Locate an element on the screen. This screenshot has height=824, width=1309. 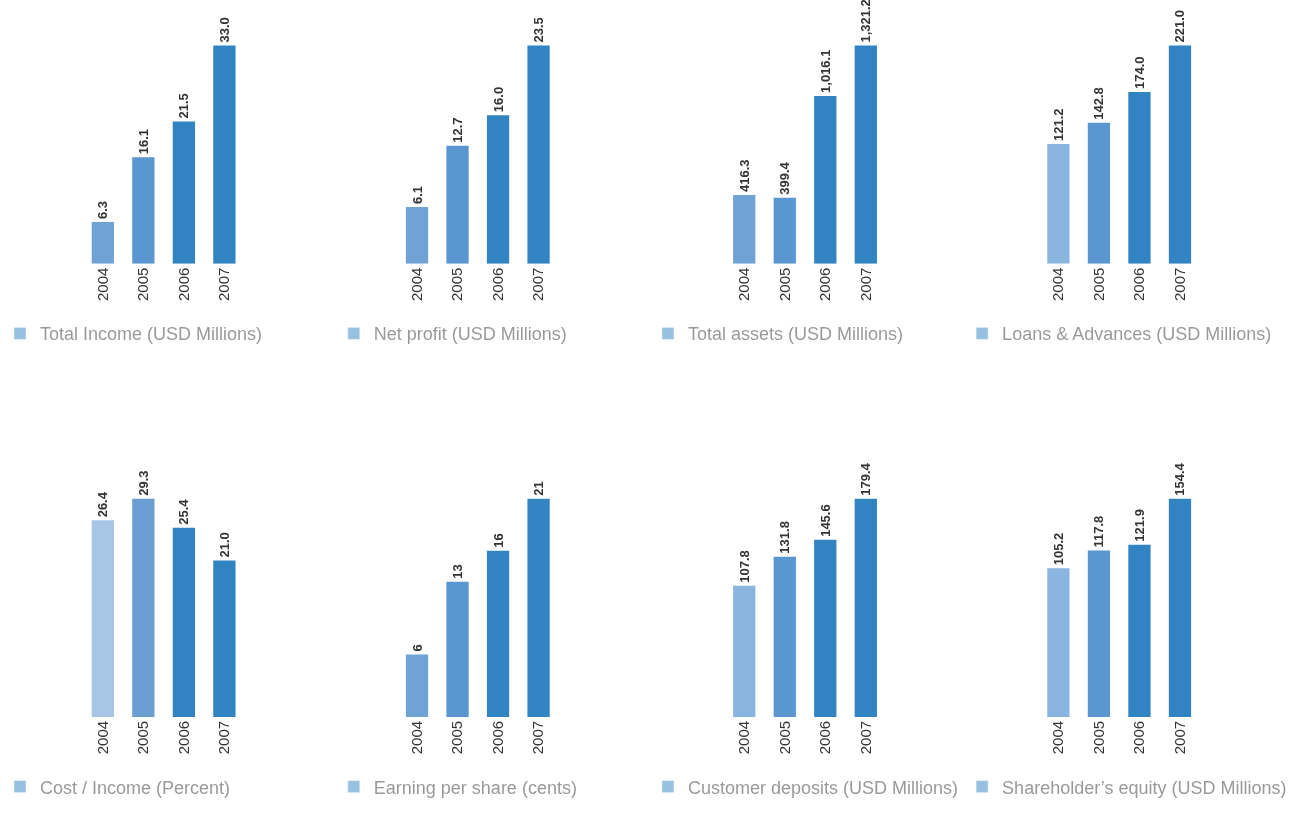
data-label: 399.4 is located at coordinates (785, 178).